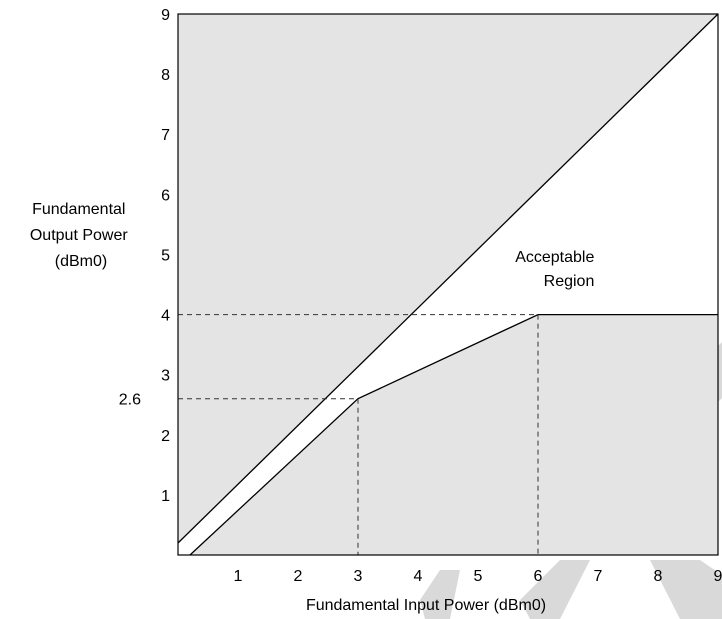 The width and height of the screenshot is (722, 619). Describe the element at coordinates (165, 15) in the screenshot. I see `y-tick-label: 9` at that location.